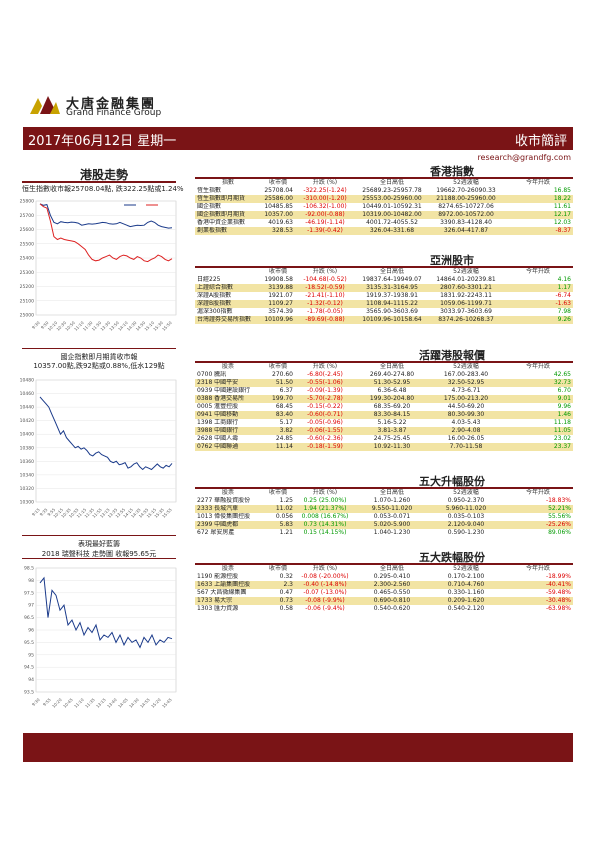  What do you see at coordinates (278, 288) in the screenshot?
I see `cell-close: 3139.88` at bounding box center [278, 288].